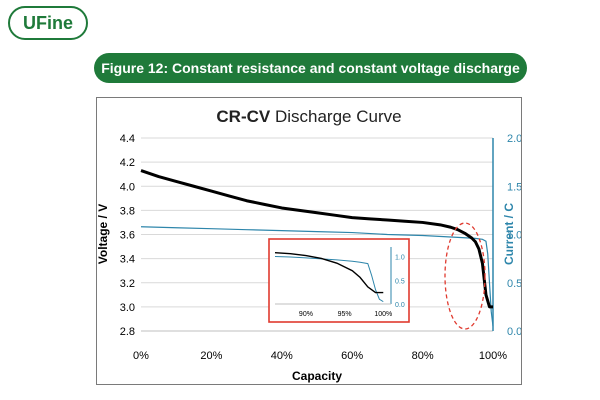 The height and width of the screenshot is (400, 600). Describe the element at coordinates (383, 314) in the screenshot. I see `inset-x-tick-label: 100%` at that location.